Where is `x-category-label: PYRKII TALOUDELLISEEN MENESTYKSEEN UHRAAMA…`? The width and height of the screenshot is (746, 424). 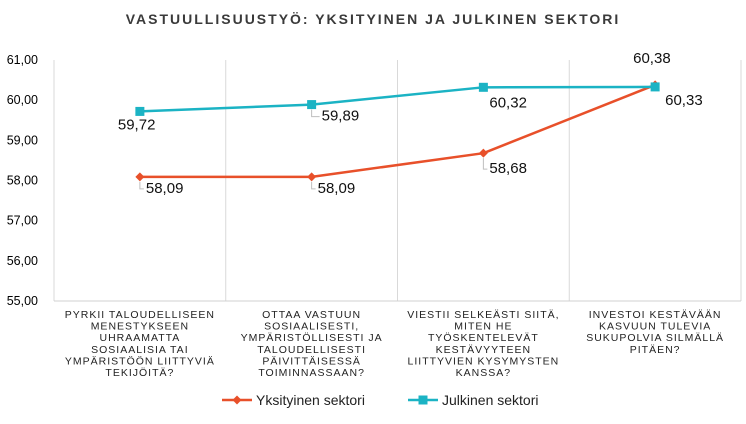
x-category-label: PYRKII TALOUDELLISEEN MENESTYKSEEN UHRAAMA… is located at coordinates (140, 344).